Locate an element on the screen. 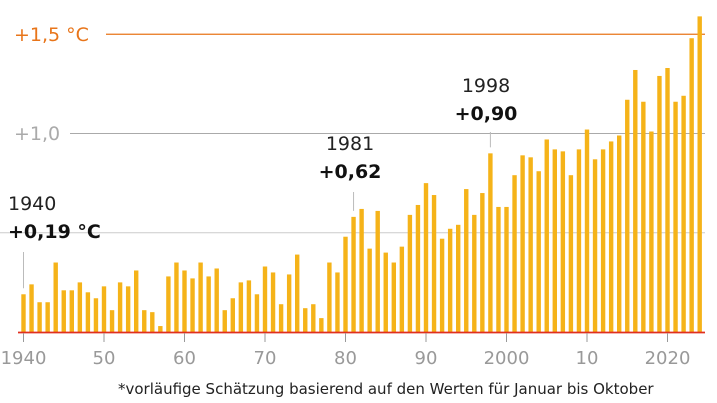  bar-1947 is located at coordinates (80, 307).